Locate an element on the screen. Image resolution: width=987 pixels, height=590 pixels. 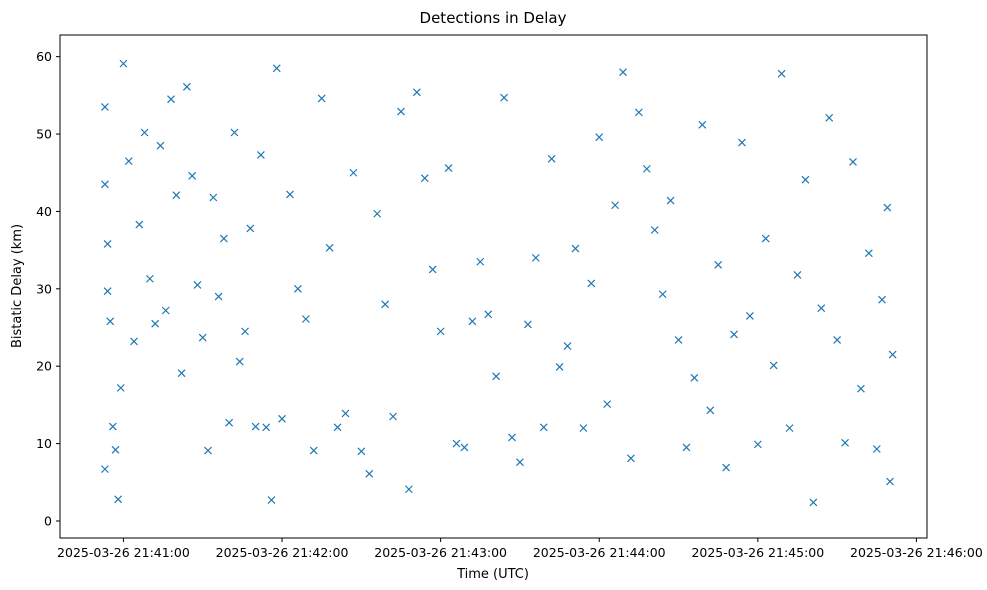
y-axis-ticks: 0 10 20 30 40 50 60 is located at coordinates (48, 288).